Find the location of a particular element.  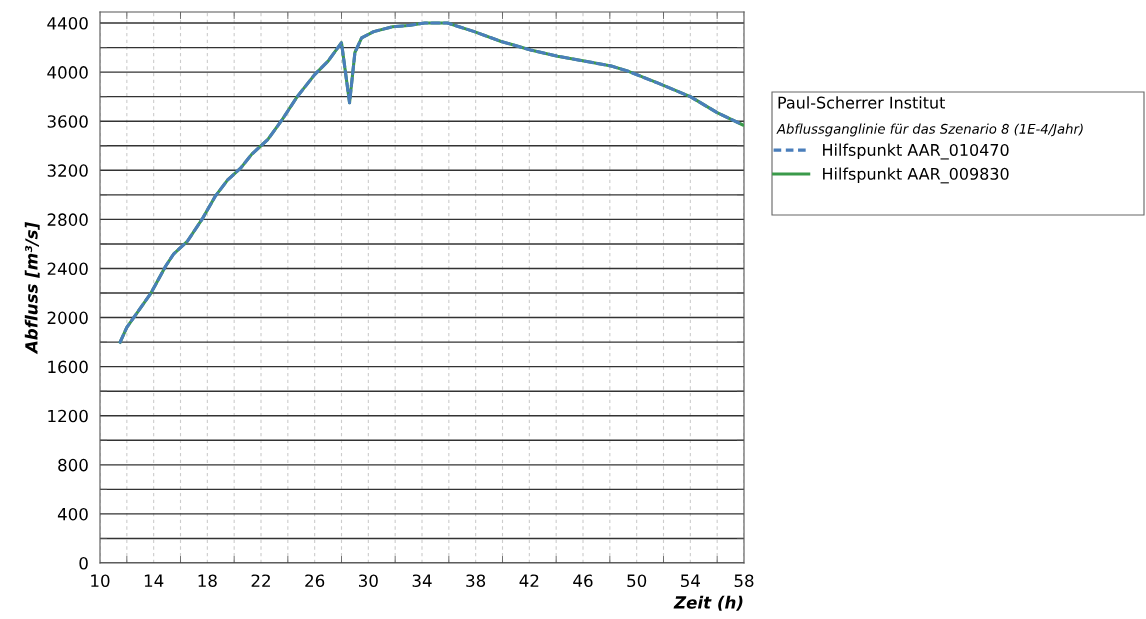

y-tick-label: 2800 is located at coordinates (67, 219).